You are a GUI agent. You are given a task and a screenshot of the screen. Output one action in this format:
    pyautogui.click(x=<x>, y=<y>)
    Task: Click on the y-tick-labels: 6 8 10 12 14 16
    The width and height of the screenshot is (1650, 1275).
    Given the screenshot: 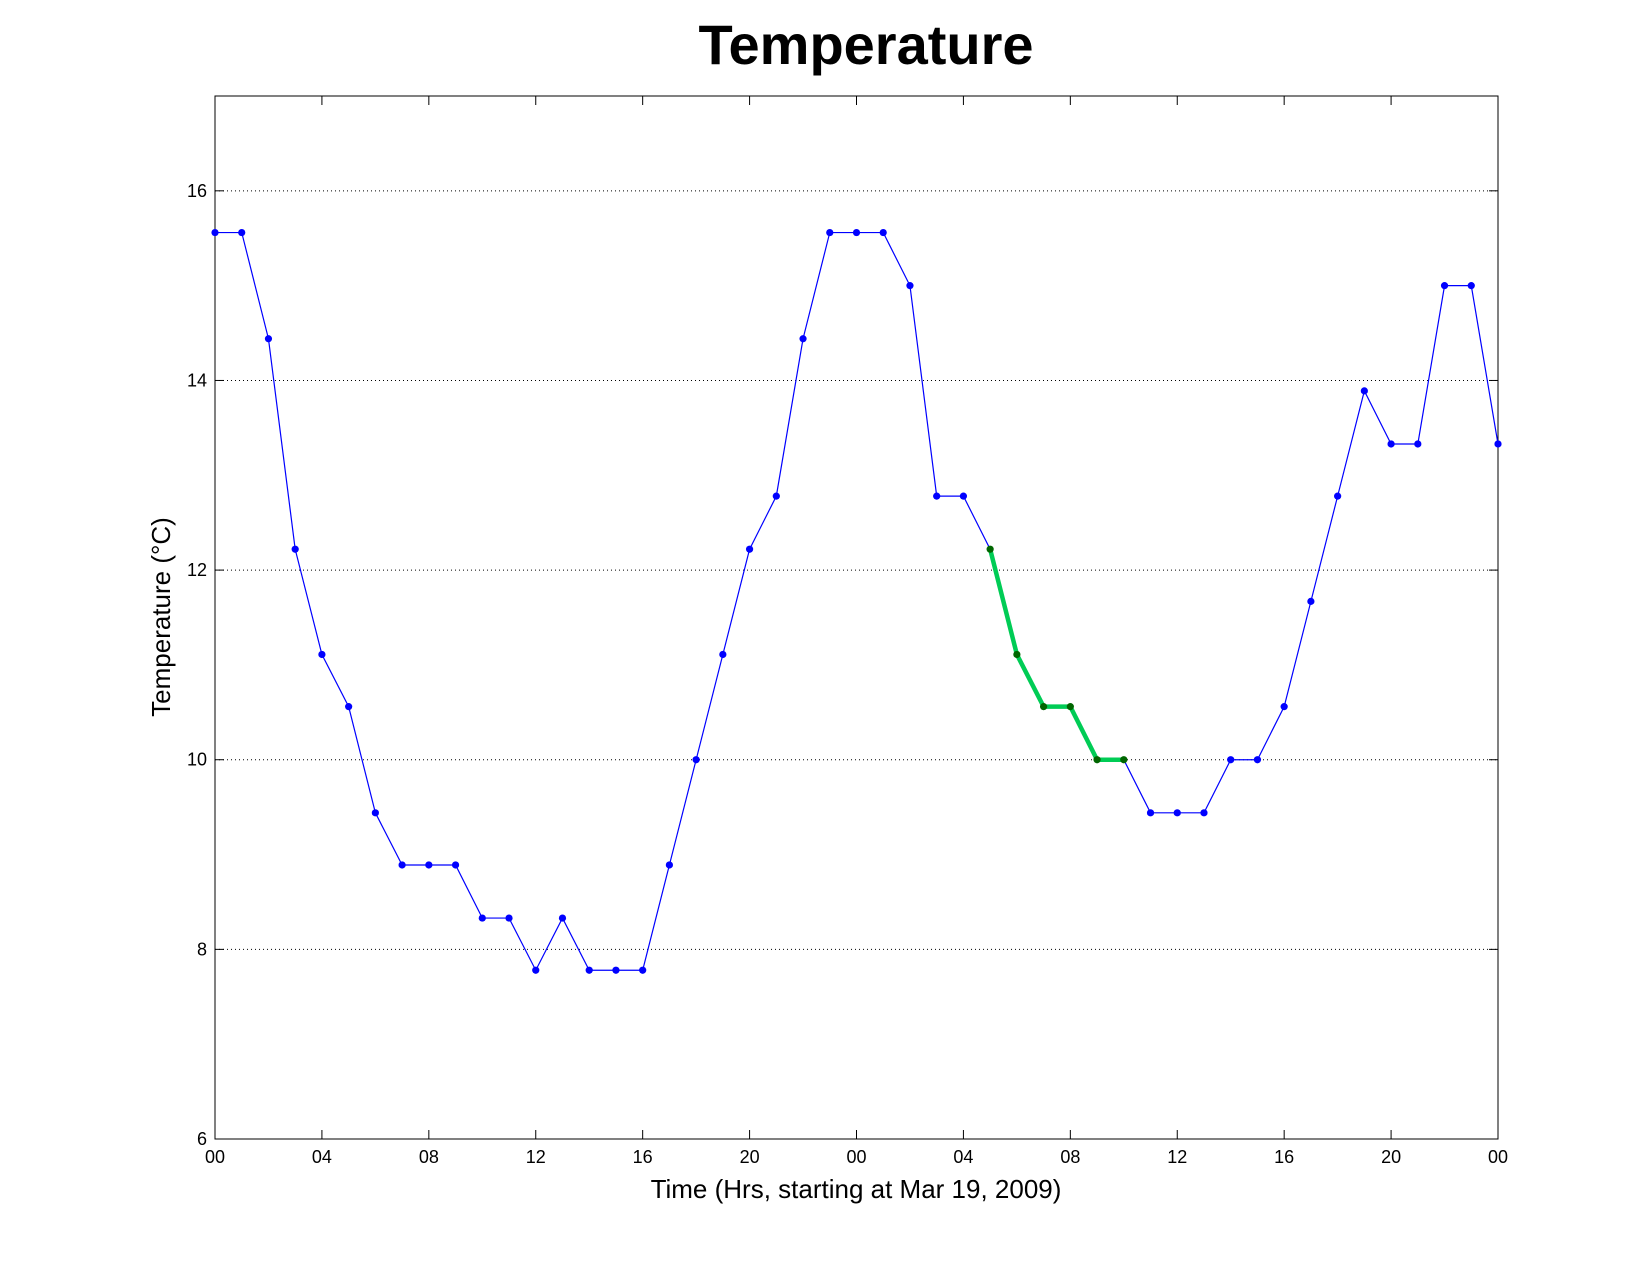 What is the action you would take?
    pyautogui.click(x=197, y=665)
    